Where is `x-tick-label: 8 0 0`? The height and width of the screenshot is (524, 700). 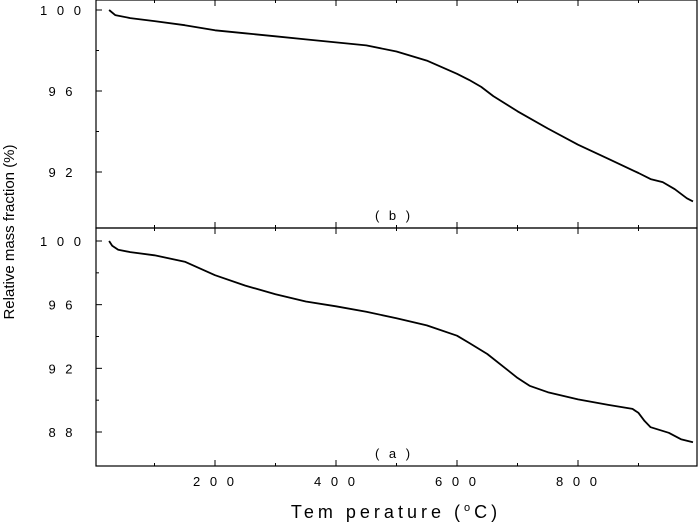
x-tick-label: 8 0 0 is located at coordinates (578, 481).